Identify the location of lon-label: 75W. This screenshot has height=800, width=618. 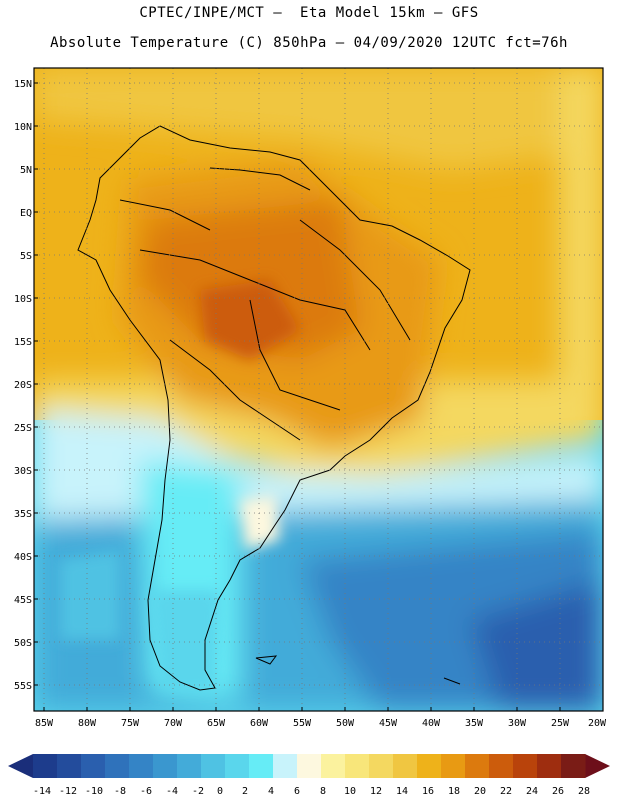
(130, 723).